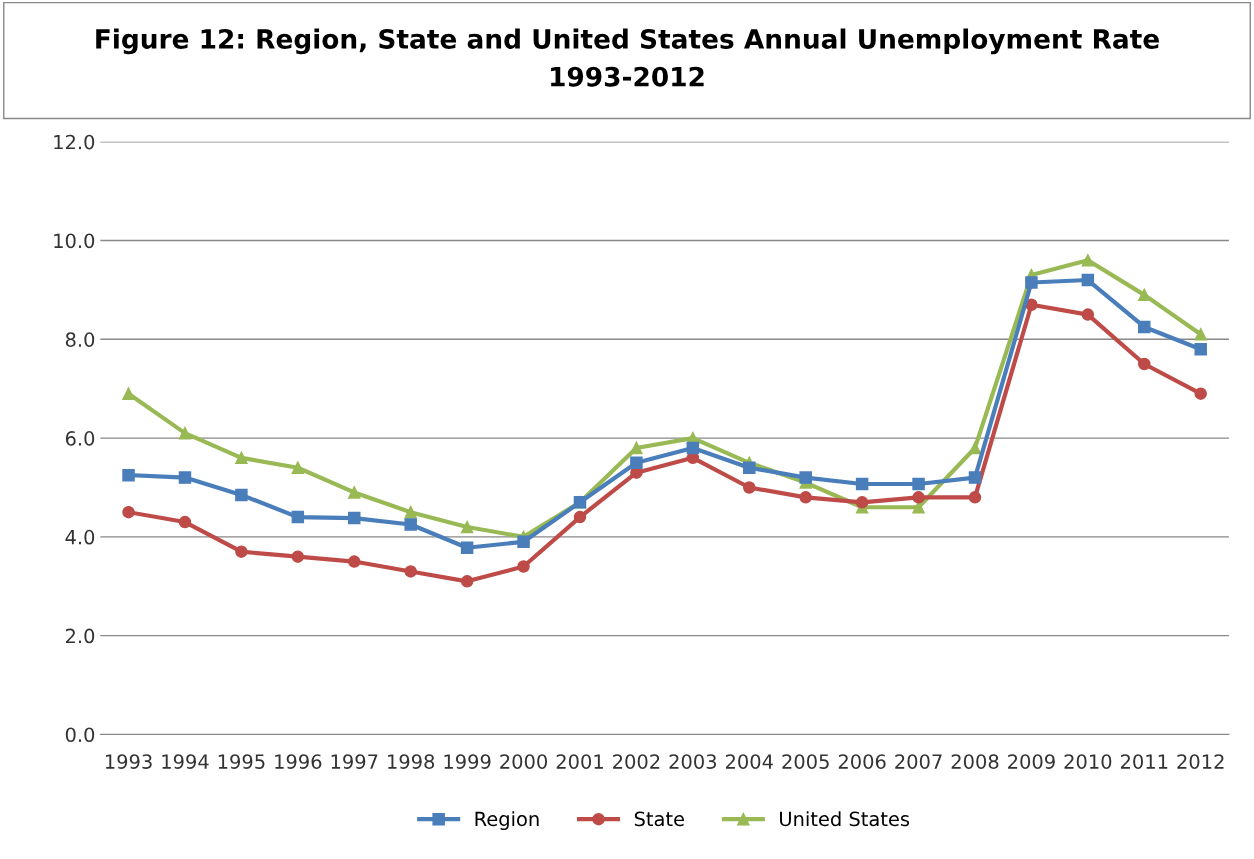 This screenshot has height=859, width=1254. Describe the element at coordinates (1088, 761) in the screenshot. I see `x-tick-label: 2010` at that location.